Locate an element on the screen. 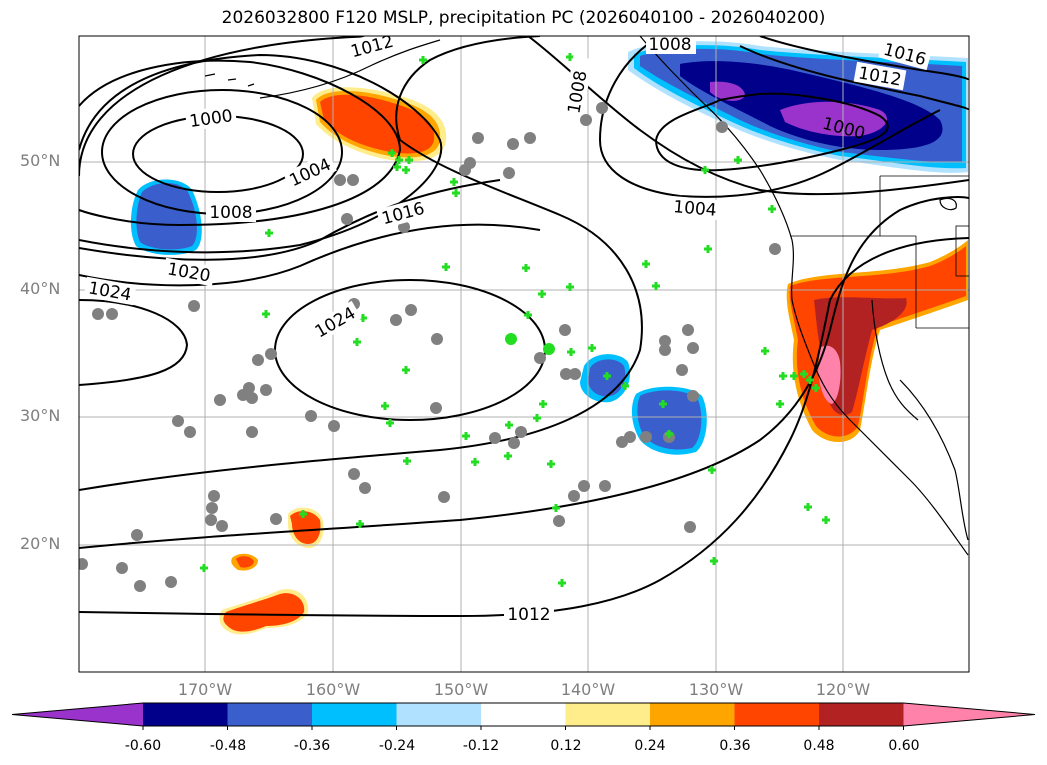 The width and height of the screenshot is (1047, 765). colorbar-tick-label: 0.48 is located at coordinates (819, 746).